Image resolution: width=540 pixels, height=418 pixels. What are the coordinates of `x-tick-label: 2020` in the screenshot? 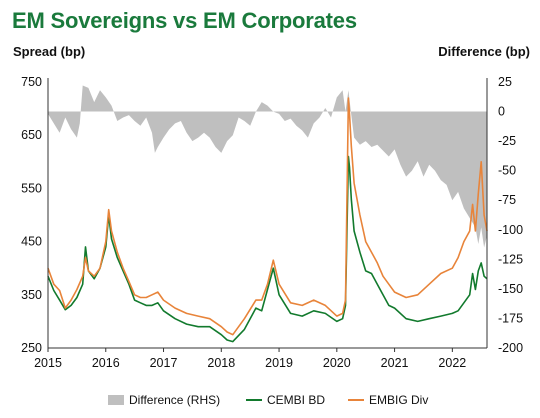 It's located at (337, 363).